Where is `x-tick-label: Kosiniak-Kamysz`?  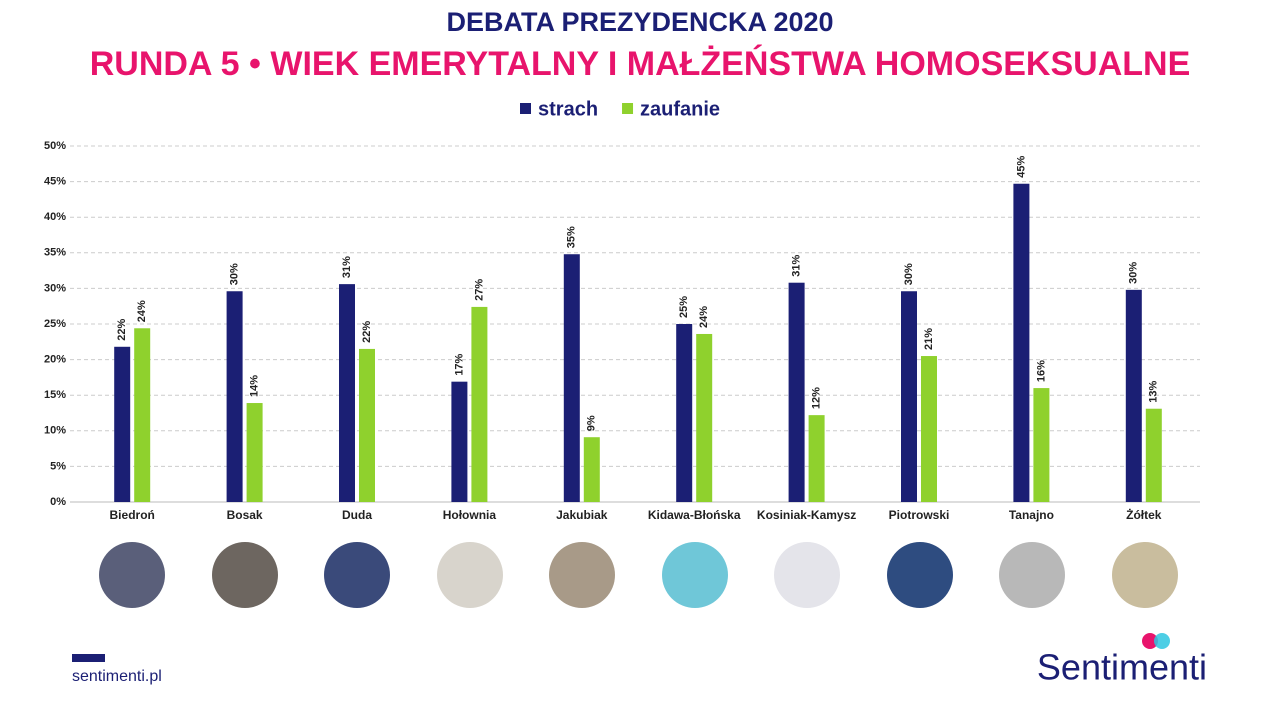 x-tick-label: Kosiniak-Kamysz is located at coordinates (806, 515).